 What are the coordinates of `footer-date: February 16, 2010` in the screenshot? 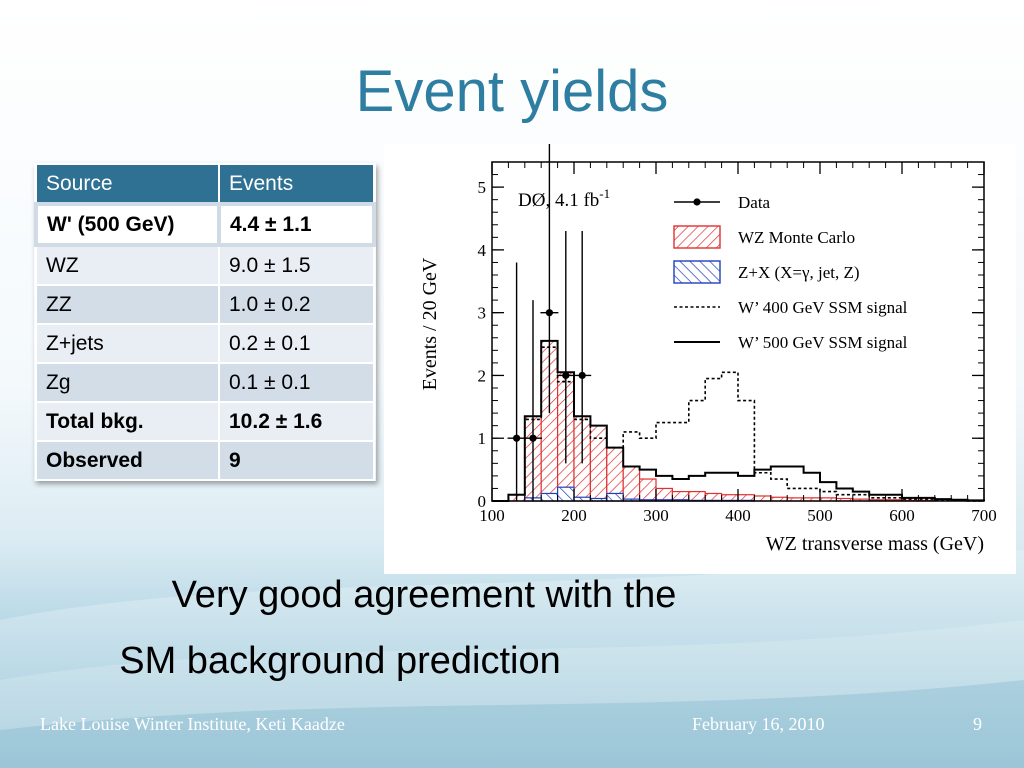 It's located at (758, 724).